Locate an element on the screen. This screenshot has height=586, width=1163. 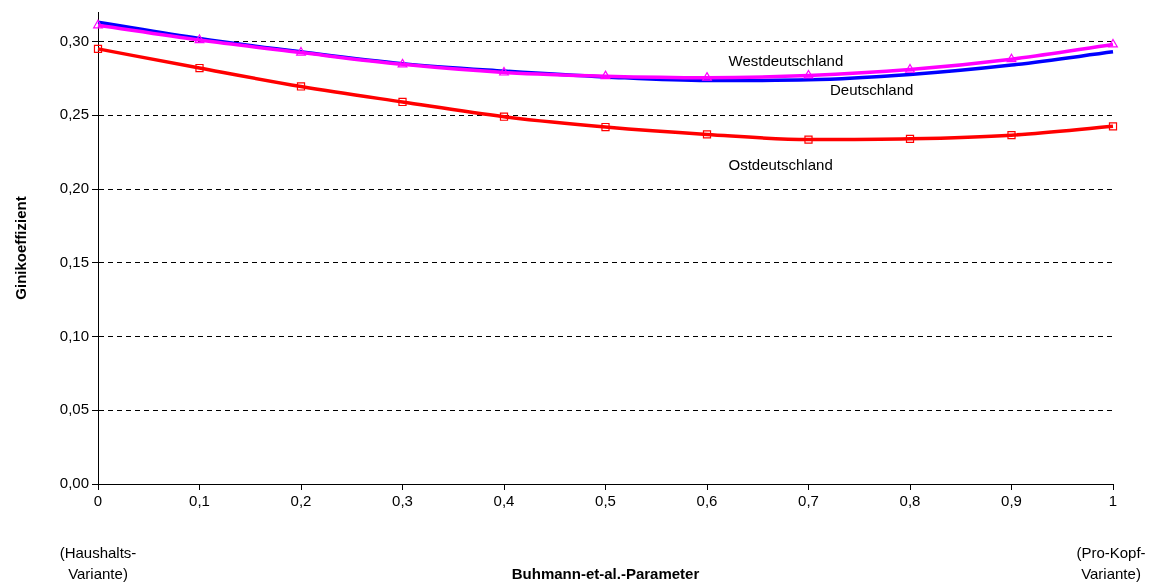
text: (Pro-Kopf- Variante) is located at coordinates (1111, 563).